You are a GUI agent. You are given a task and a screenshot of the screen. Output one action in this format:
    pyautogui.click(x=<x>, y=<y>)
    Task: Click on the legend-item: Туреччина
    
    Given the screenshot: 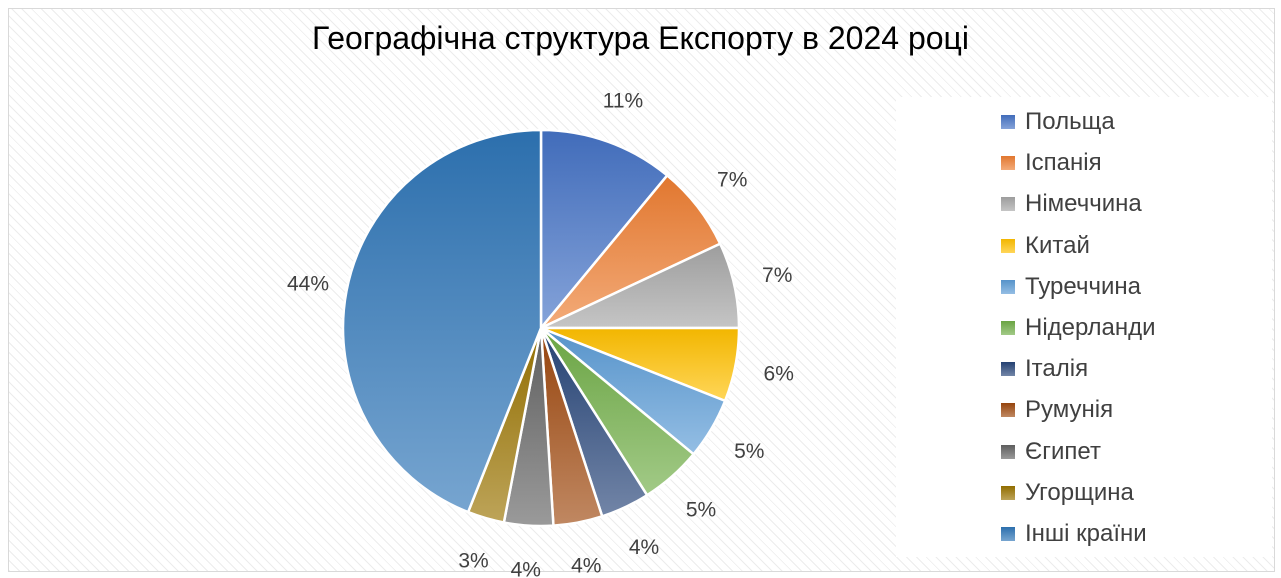 What is the action you would take?
    pyautogui.click(x=1071, y=287)
    